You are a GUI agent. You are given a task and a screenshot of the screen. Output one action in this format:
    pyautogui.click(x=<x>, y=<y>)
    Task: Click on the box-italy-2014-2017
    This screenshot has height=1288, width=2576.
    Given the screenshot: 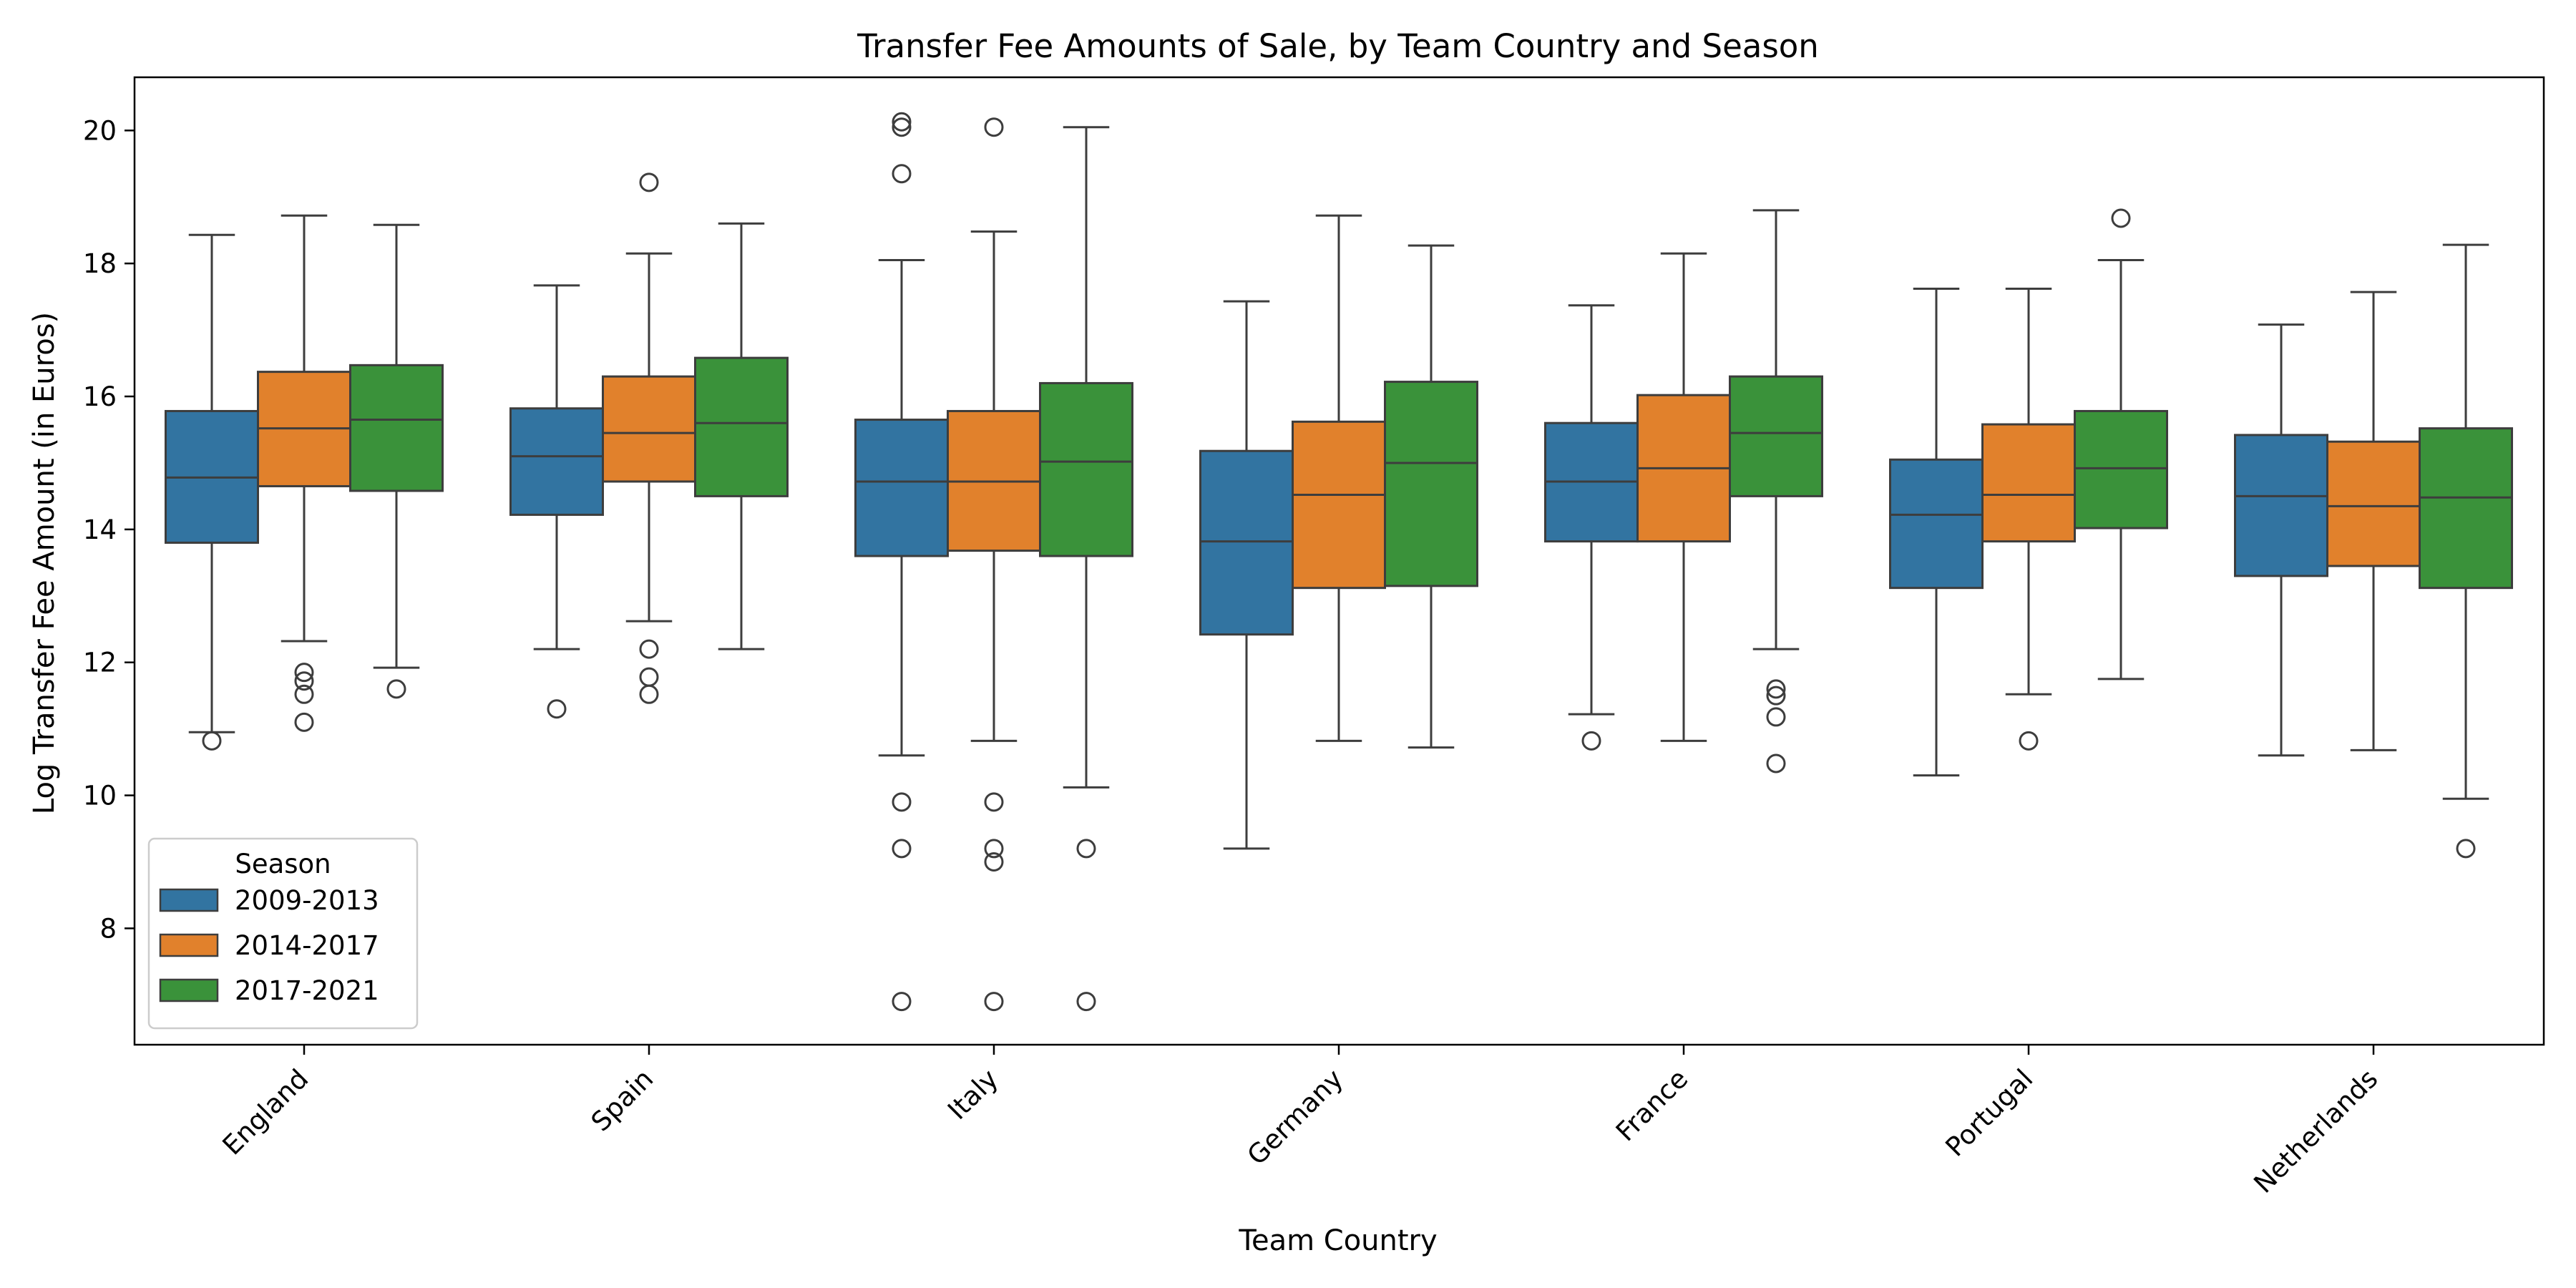 What is the action you would take?
    pyautogui.click(x=994, y=564)
    